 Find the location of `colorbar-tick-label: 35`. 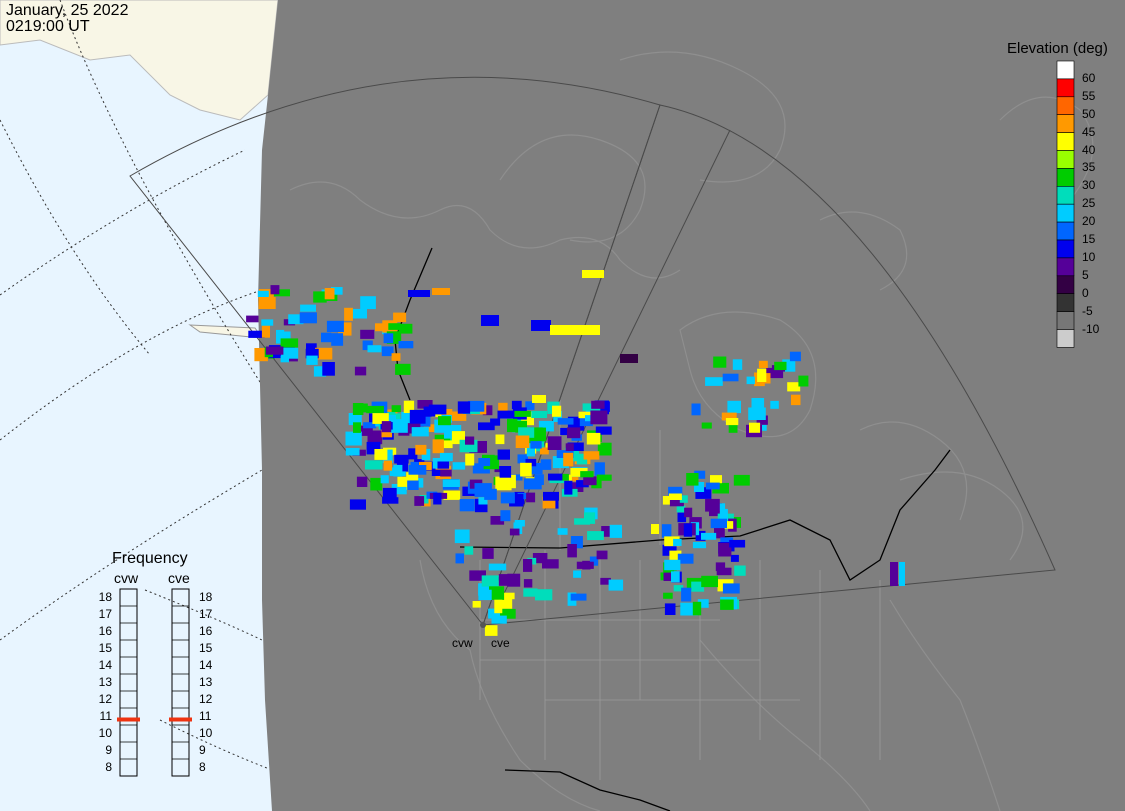

colorbar-tick-label: 35 is located at coordinates (1089, 167).